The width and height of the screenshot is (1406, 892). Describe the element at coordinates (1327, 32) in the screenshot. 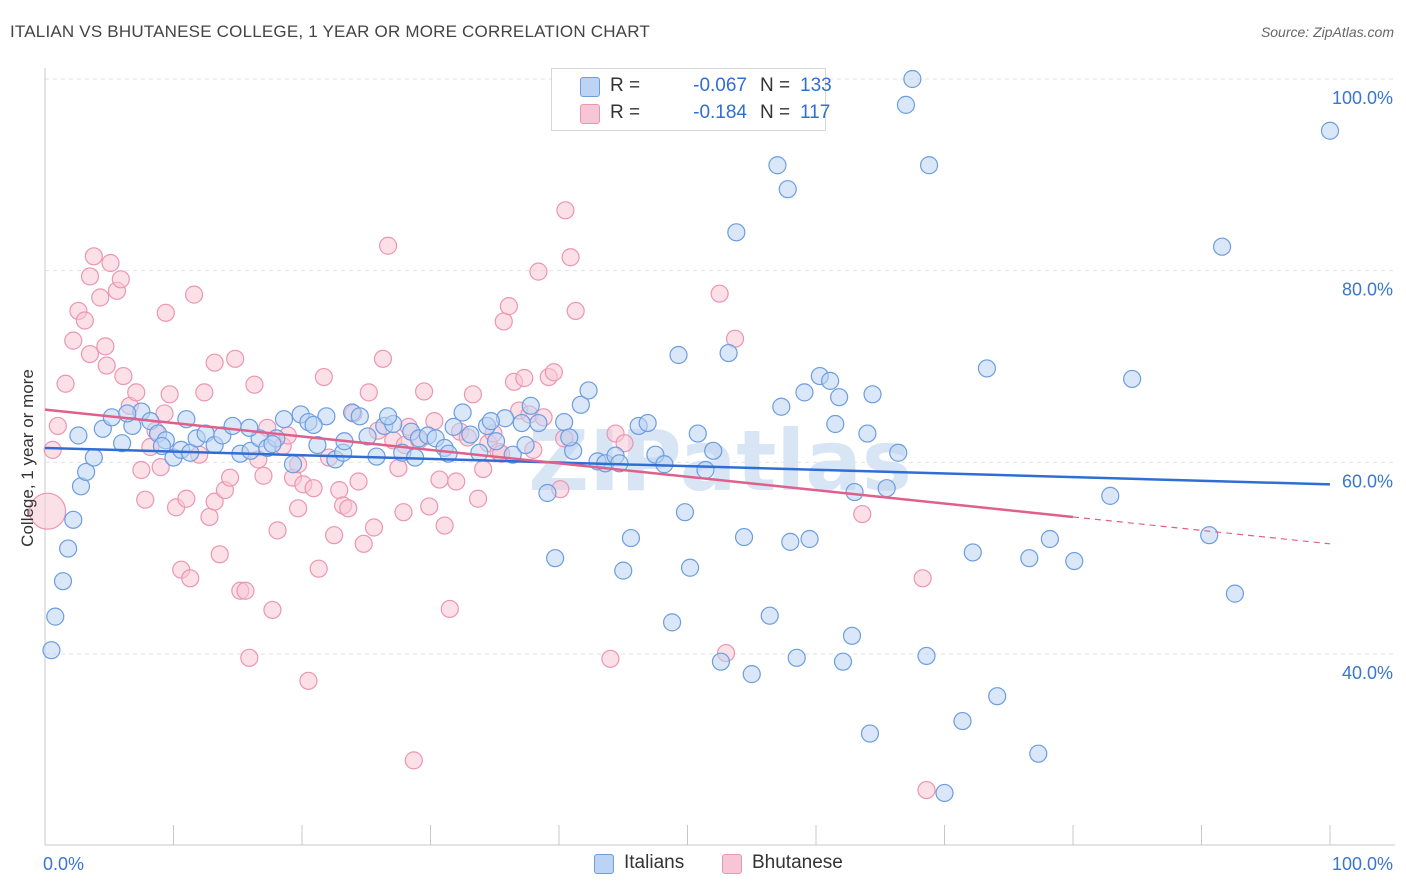

I see `source-label: Source: ZipAtlas.com` at that location.